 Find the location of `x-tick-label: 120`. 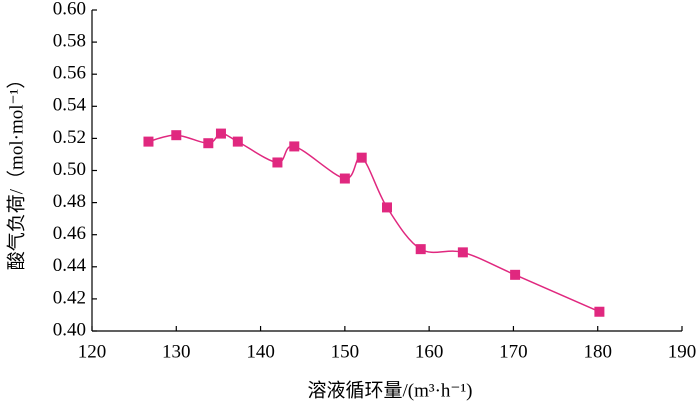

x-tick-label: 120 is located at coordinates (92, 351).